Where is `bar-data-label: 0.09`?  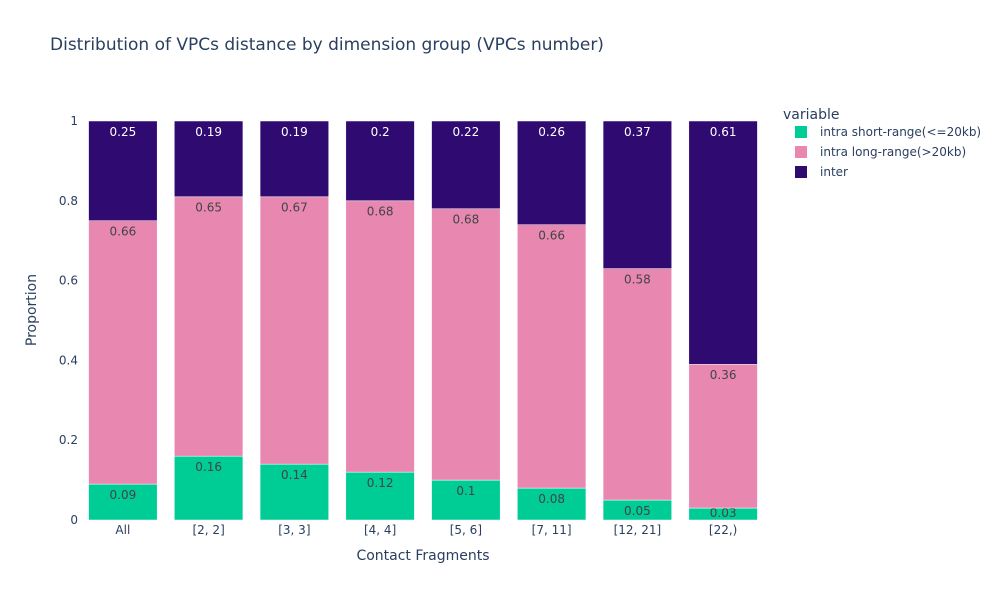
bar-data-label: 0.09 is located at coordinates (123, 495).